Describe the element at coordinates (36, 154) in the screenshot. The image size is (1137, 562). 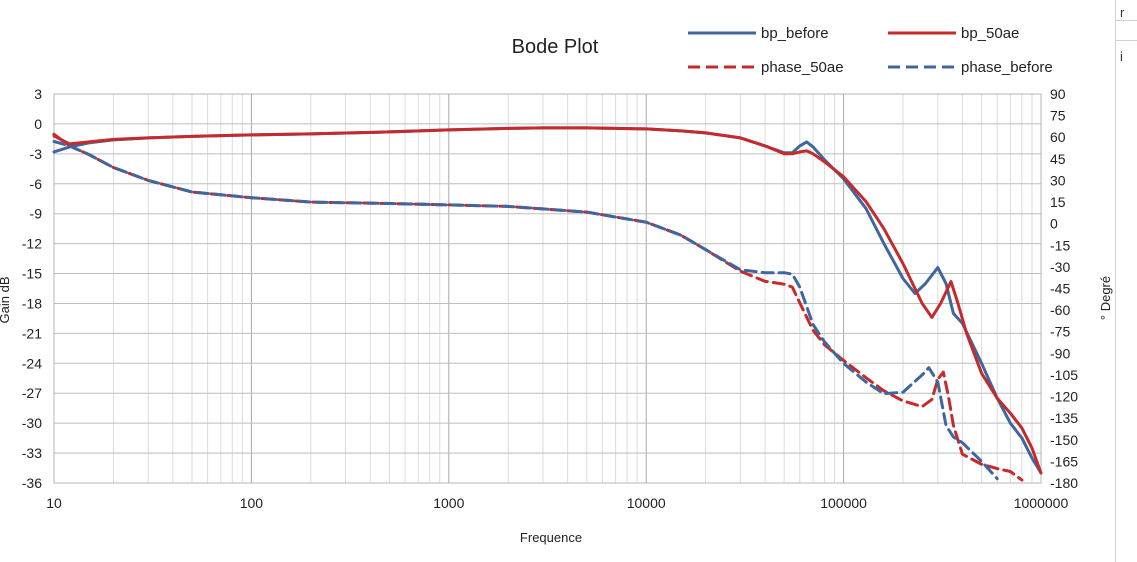
I see `y-left-tick-label: -3` at that location.